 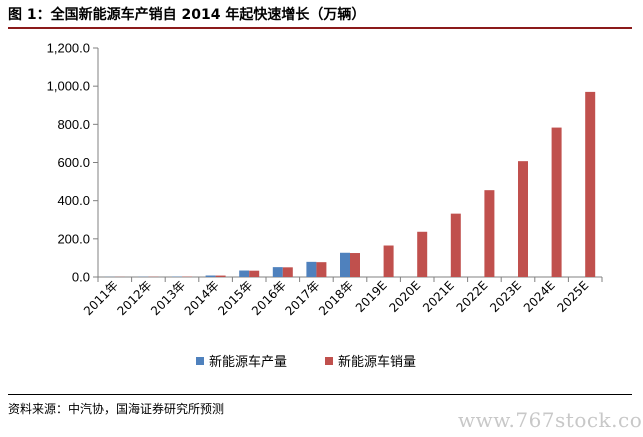 What do you see at coordinates (168, 298) in the screenshot?
I see `x-tick-label: 2013年` at bounding box center [168, 298].